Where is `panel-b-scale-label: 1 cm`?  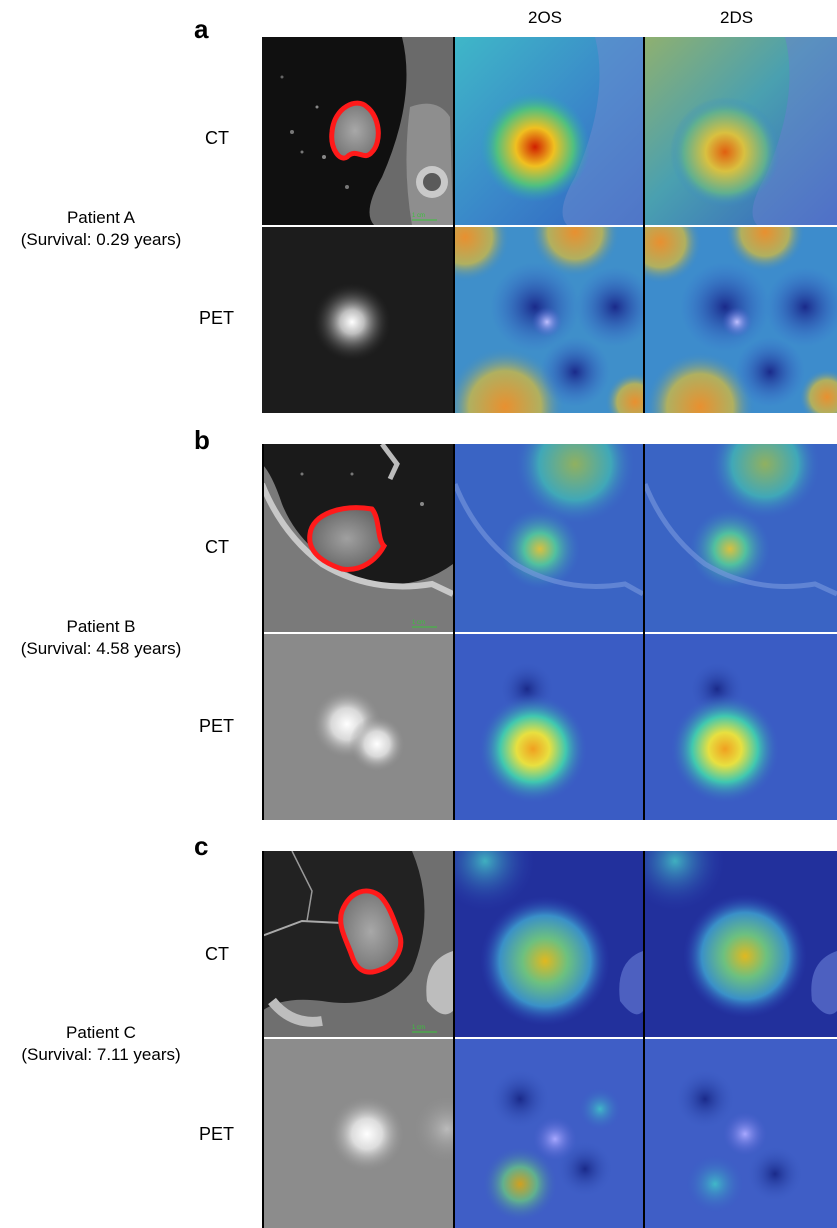
panel-b-scale-label: 1 cm is located at coordinates (419, 623).